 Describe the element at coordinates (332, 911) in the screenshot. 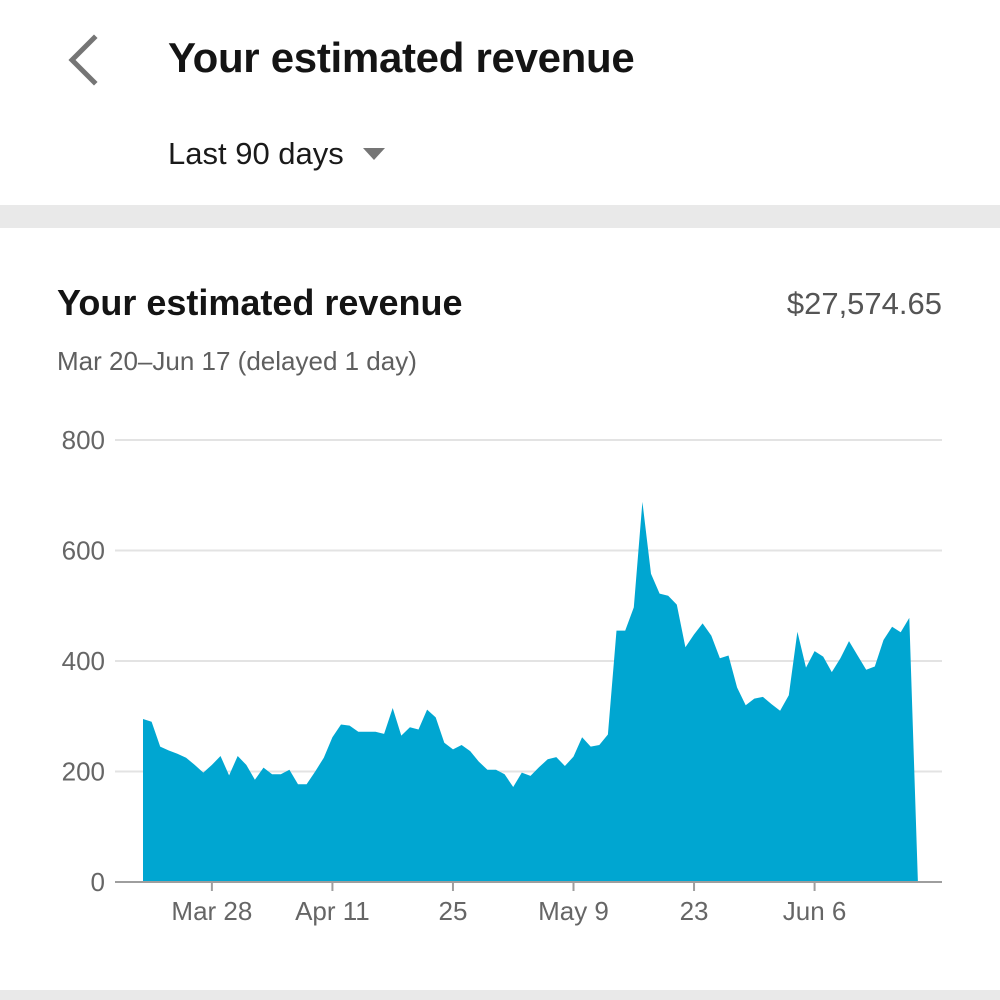

I see `x-tick-label: Apr 11` at that location.